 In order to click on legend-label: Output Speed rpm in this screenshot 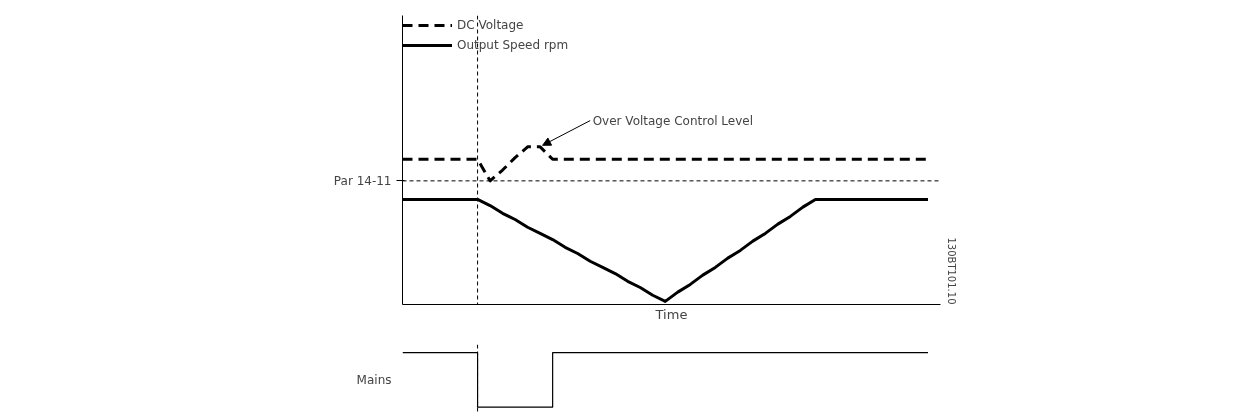, I will do `click(513, 45)`.